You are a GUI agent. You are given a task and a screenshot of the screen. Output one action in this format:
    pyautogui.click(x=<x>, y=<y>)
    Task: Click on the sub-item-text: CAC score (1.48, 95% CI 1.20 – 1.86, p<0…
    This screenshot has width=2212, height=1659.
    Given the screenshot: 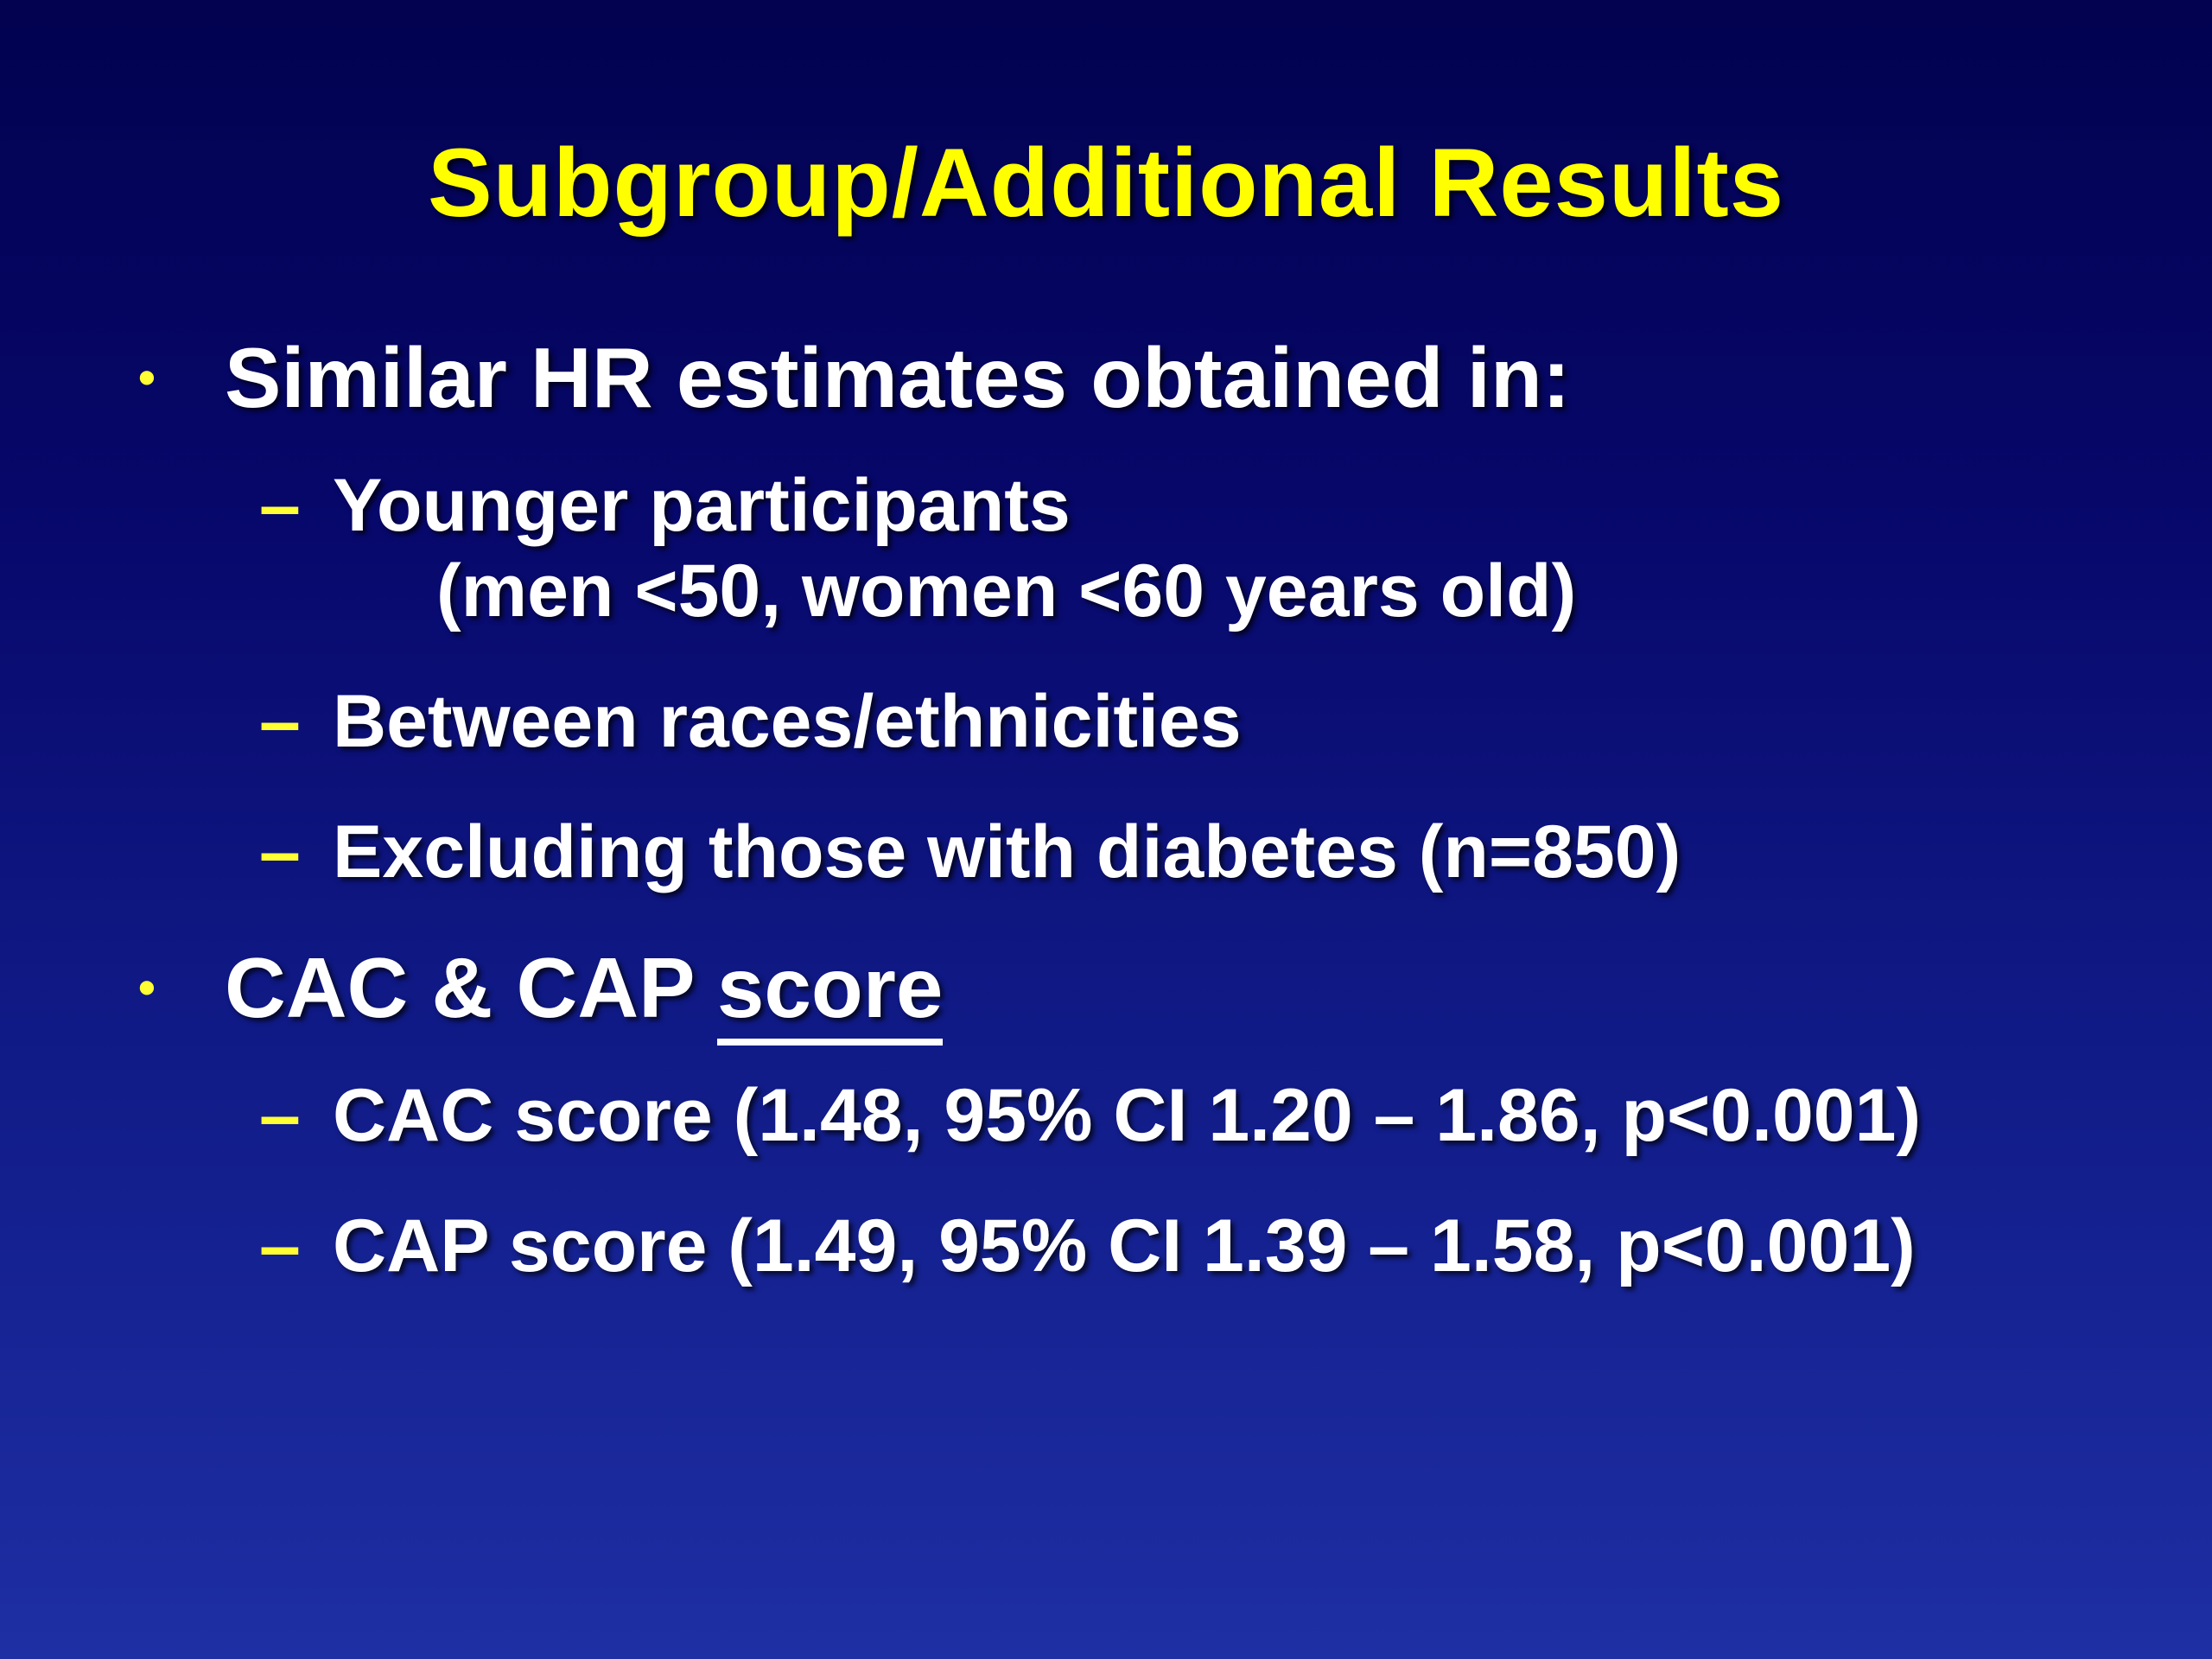 What is the action you would take?
    pyautogui.click(x=1127, y=1116)
    